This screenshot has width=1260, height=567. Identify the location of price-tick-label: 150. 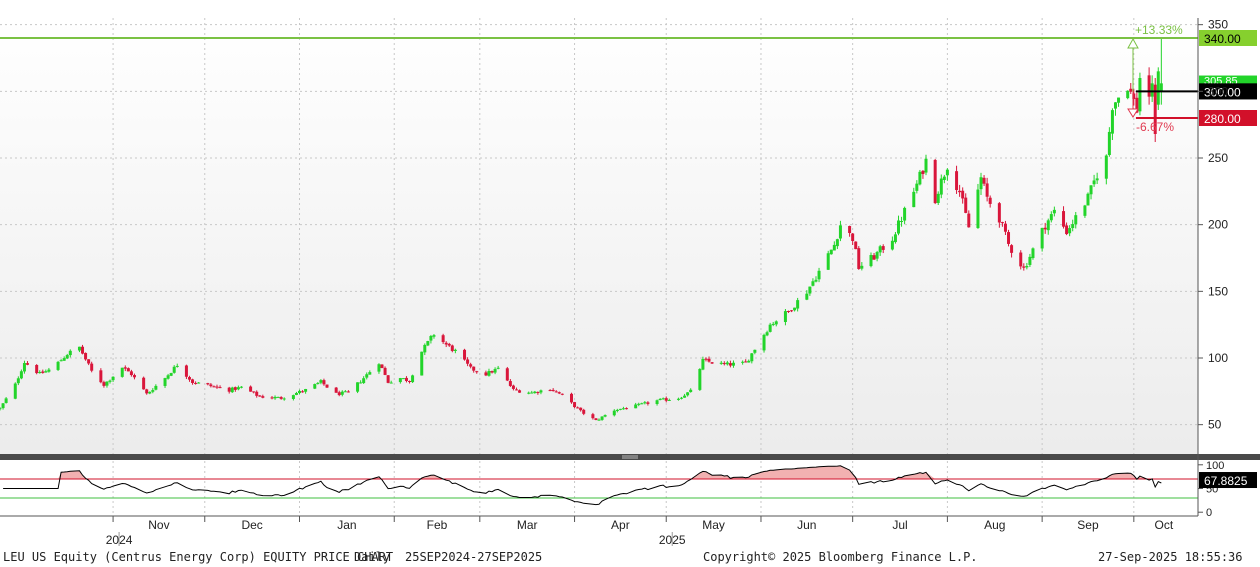
(1218, 291).